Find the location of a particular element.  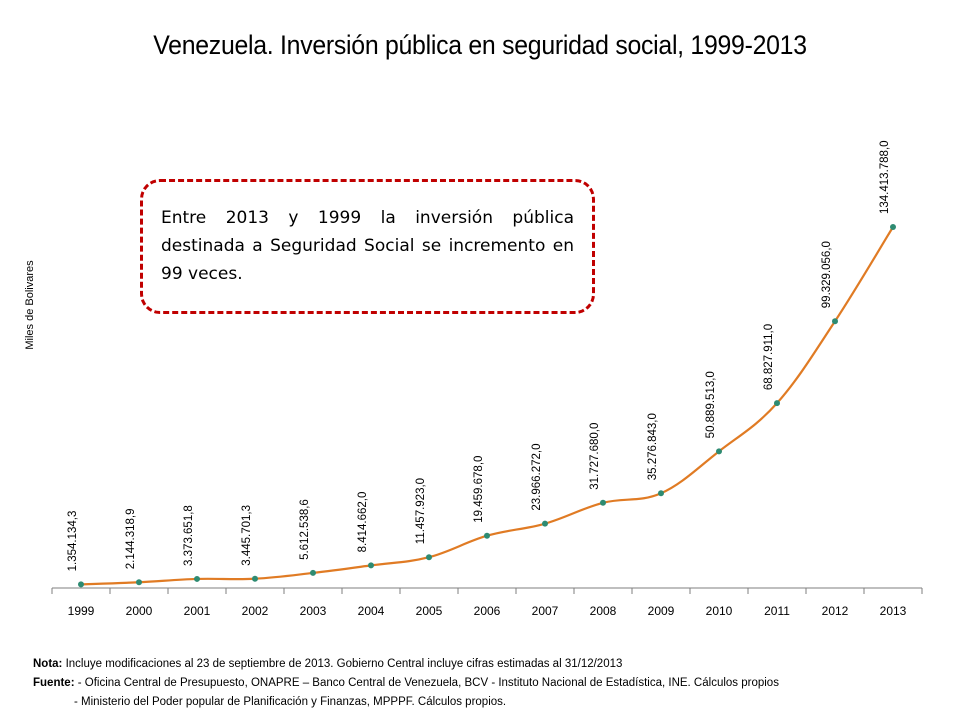

x-tick-label: 2001 is located at coordinates (197, 611).